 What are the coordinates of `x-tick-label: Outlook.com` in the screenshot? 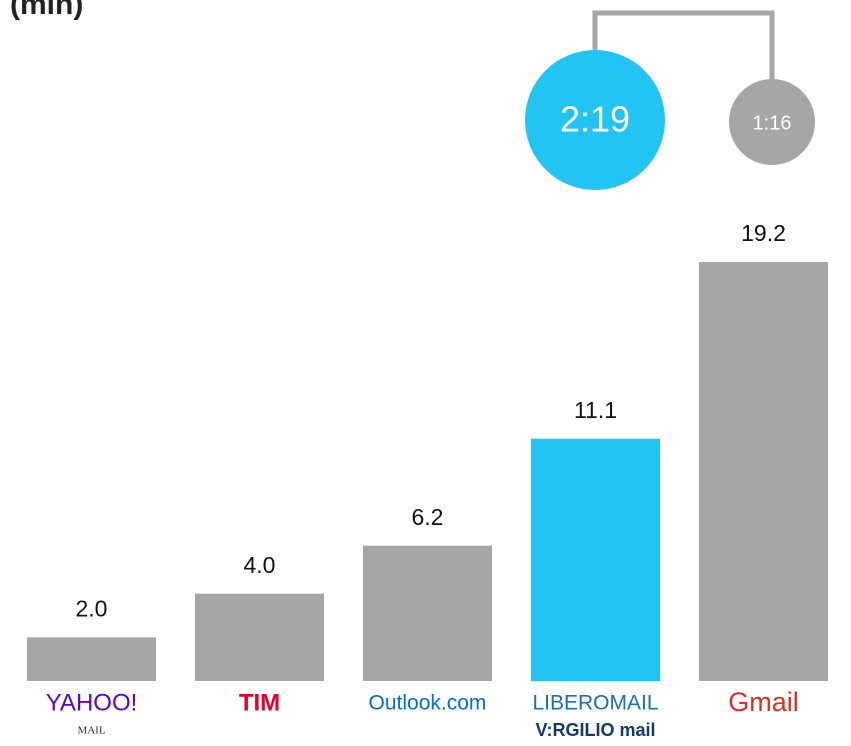 It's located at (428, 703).